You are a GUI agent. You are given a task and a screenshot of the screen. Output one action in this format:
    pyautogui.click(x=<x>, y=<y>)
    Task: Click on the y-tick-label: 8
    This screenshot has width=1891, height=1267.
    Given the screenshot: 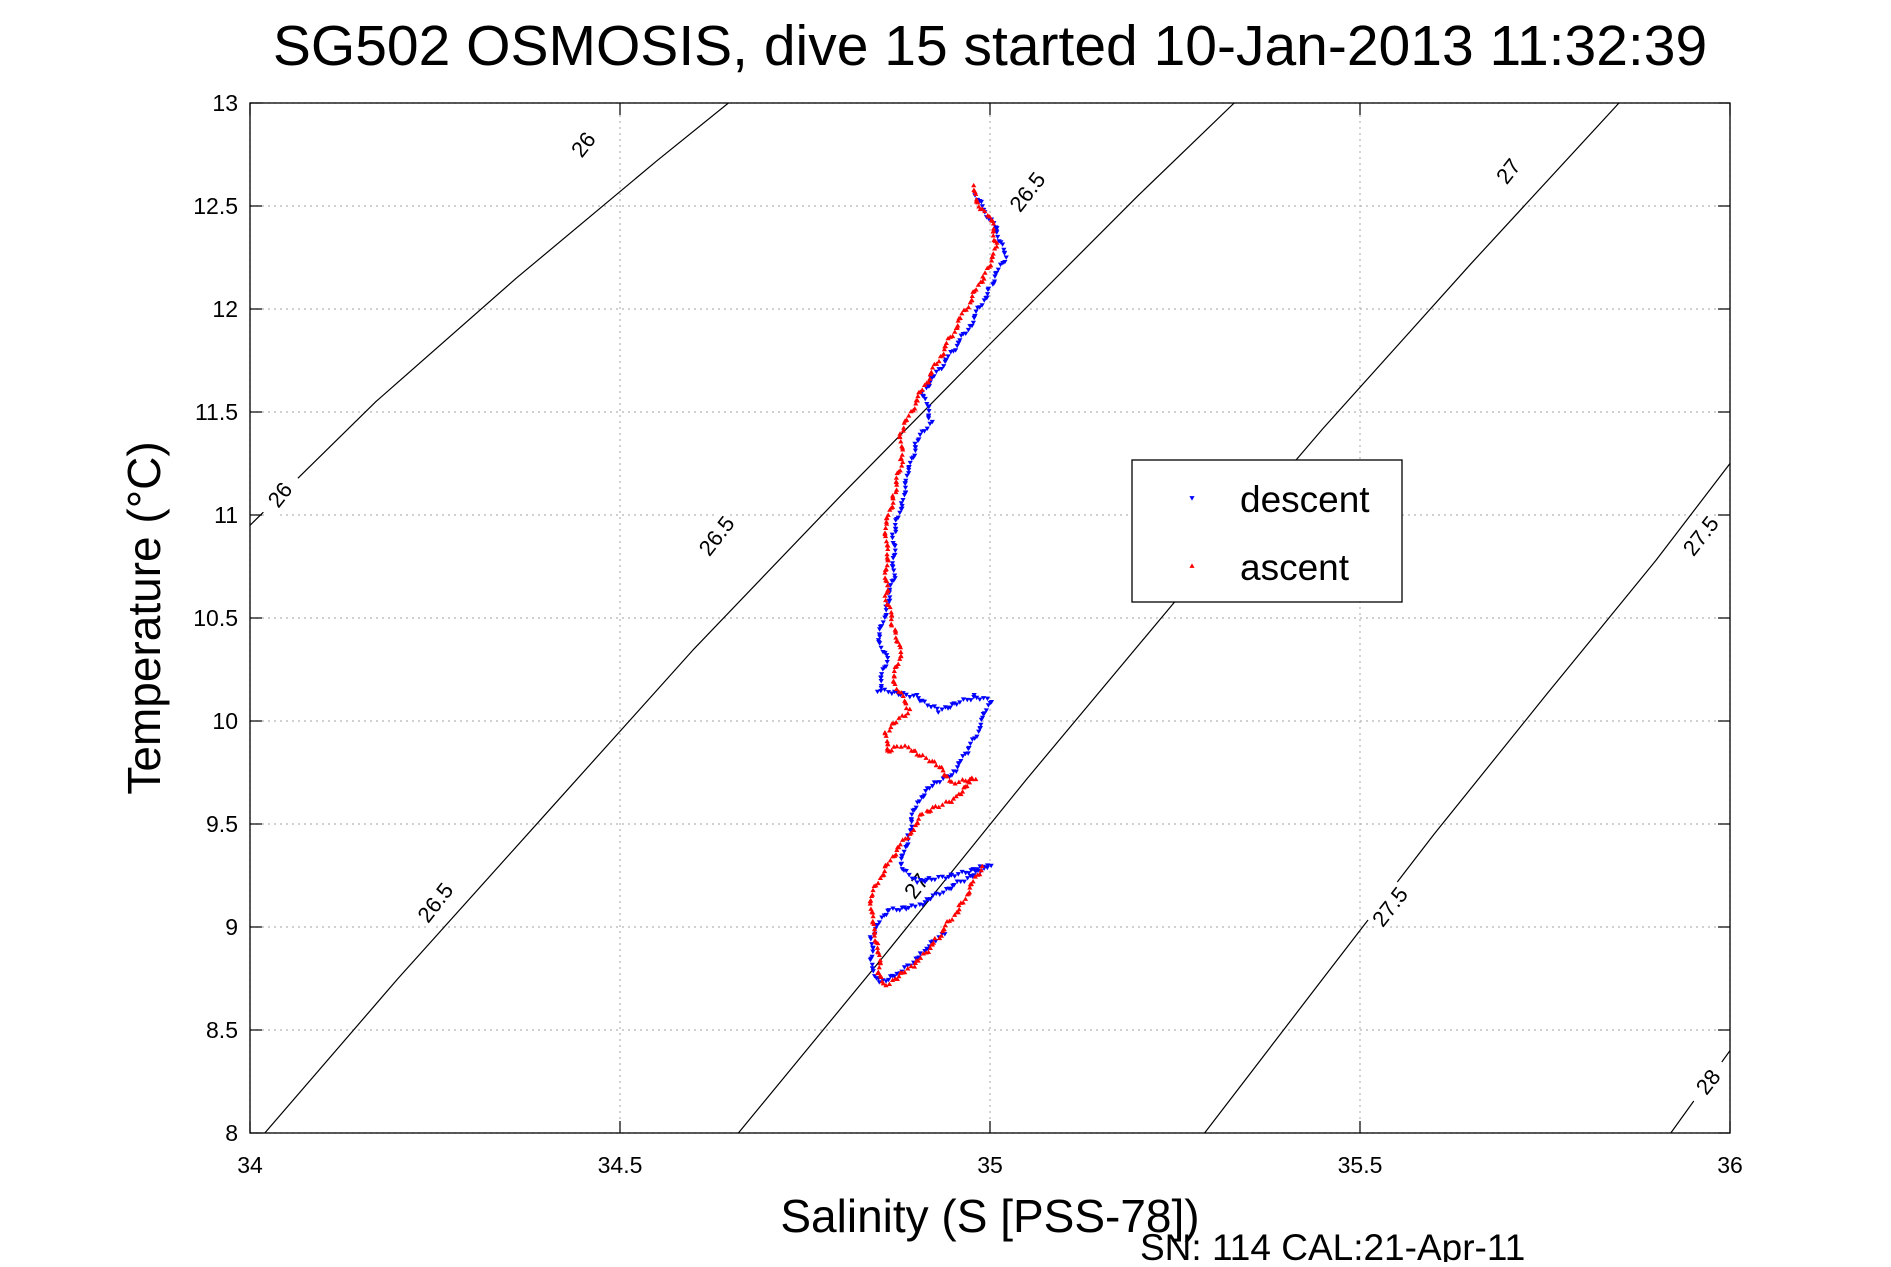 What is the action you would take?
    pyautogui.click(x=231, y=1133)
    